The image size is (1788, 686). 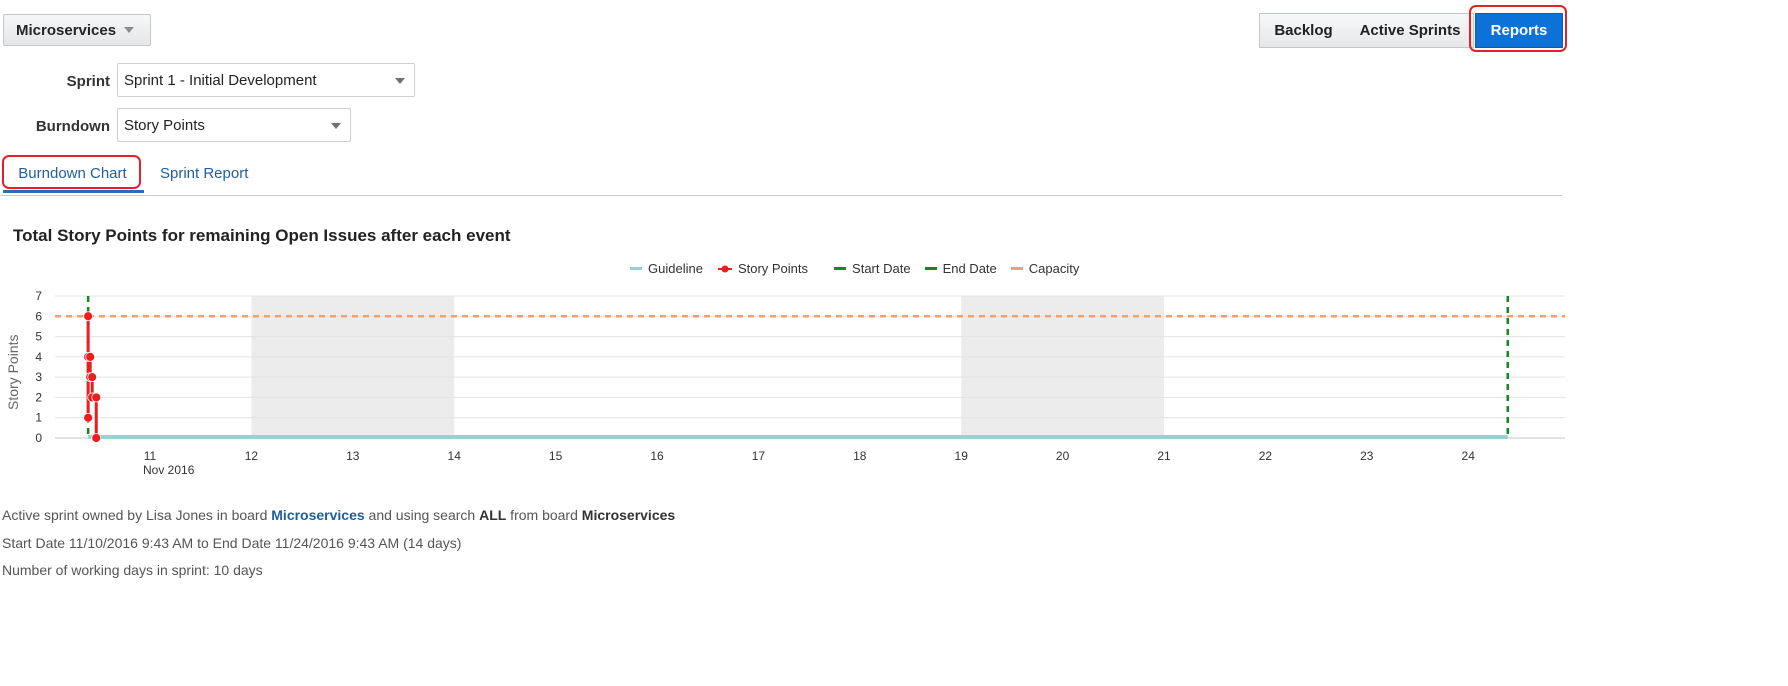 I want to click on backlog-button: Backlog, so click(x=1303, y=30).